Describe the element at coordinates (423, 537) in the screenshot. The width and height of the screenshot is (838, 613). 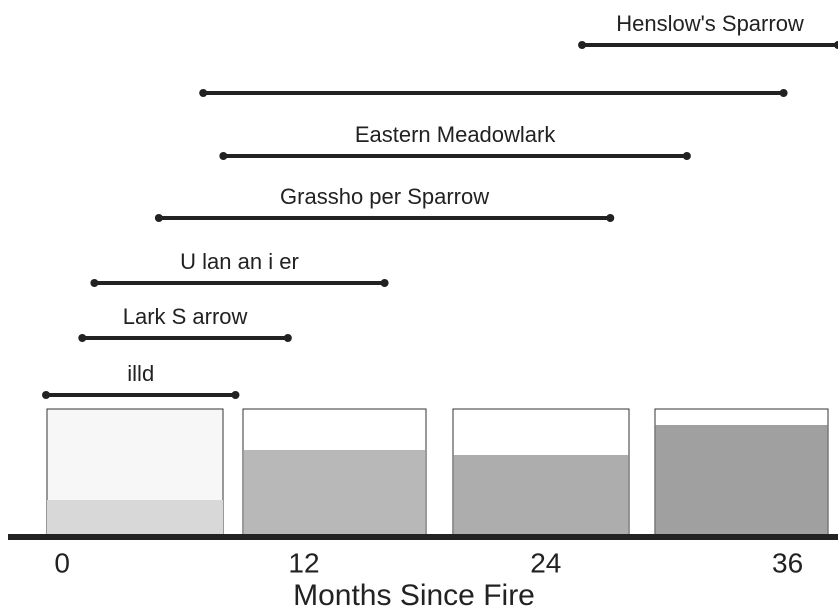
I see `ground-line` at that location.